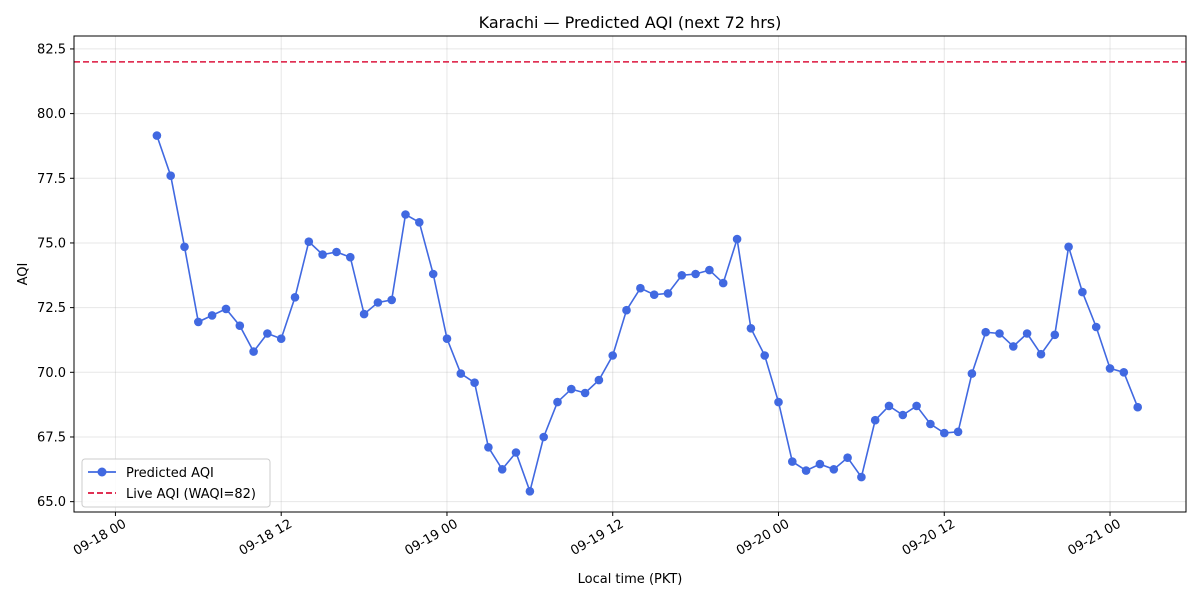 The height and width of the screenshot is (600, 1200). Describe the element at coordinates (51, 114) in the screenshot. I see `y-tick-label: 80.0` at that location.